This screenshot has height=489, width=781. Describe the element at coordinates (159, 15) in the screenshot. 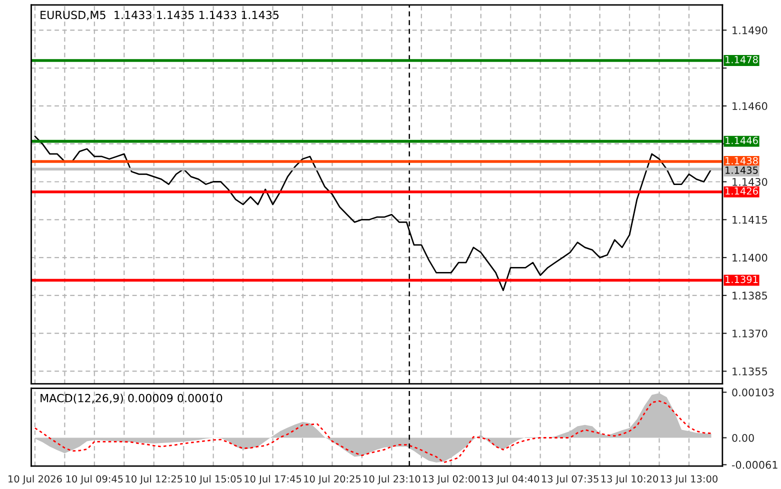

I see `chart-title: EURUSD,M5 1.1433 1.1435 1.1433 1.1435` at that location.